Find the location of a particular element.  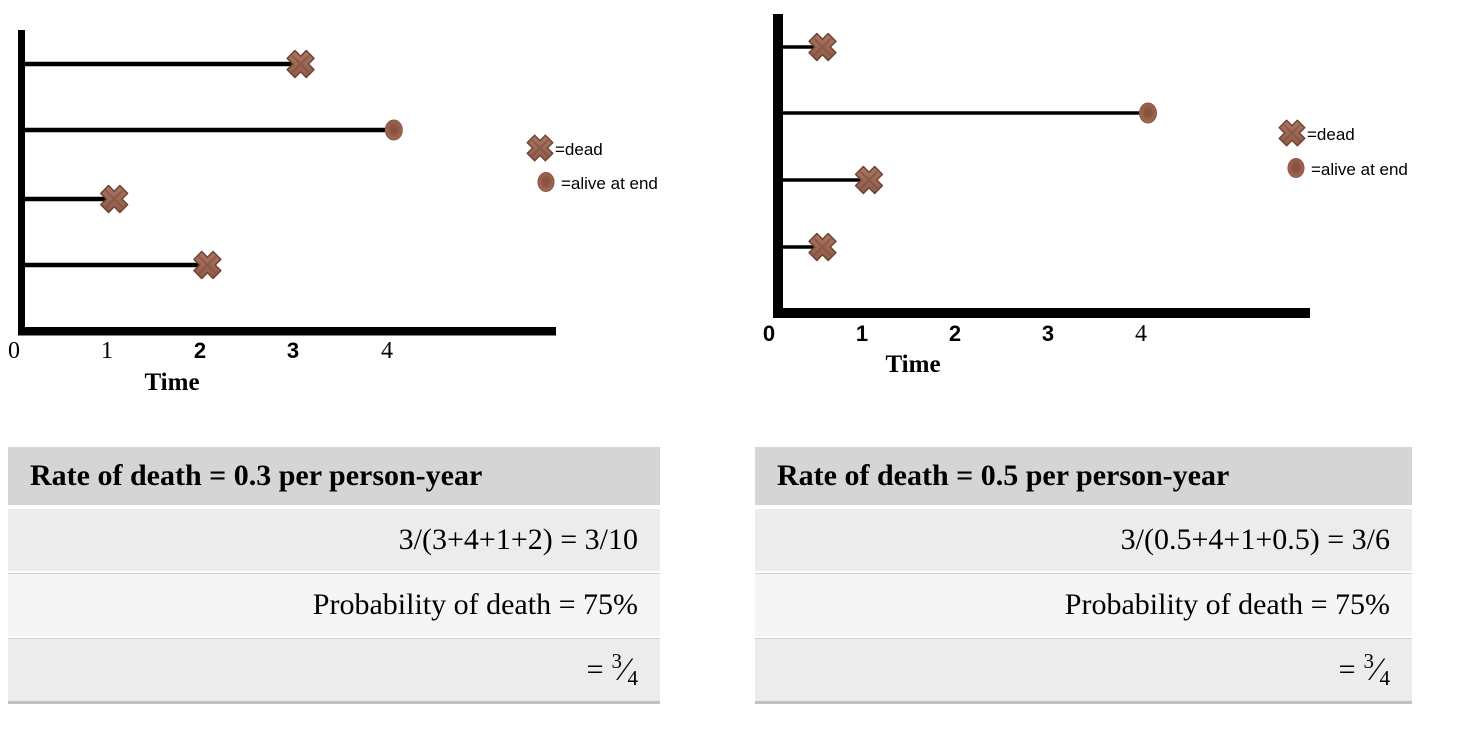

rate-table-header: Rate of death = 0.5 per person-year is located at coordinates (1083, 476).